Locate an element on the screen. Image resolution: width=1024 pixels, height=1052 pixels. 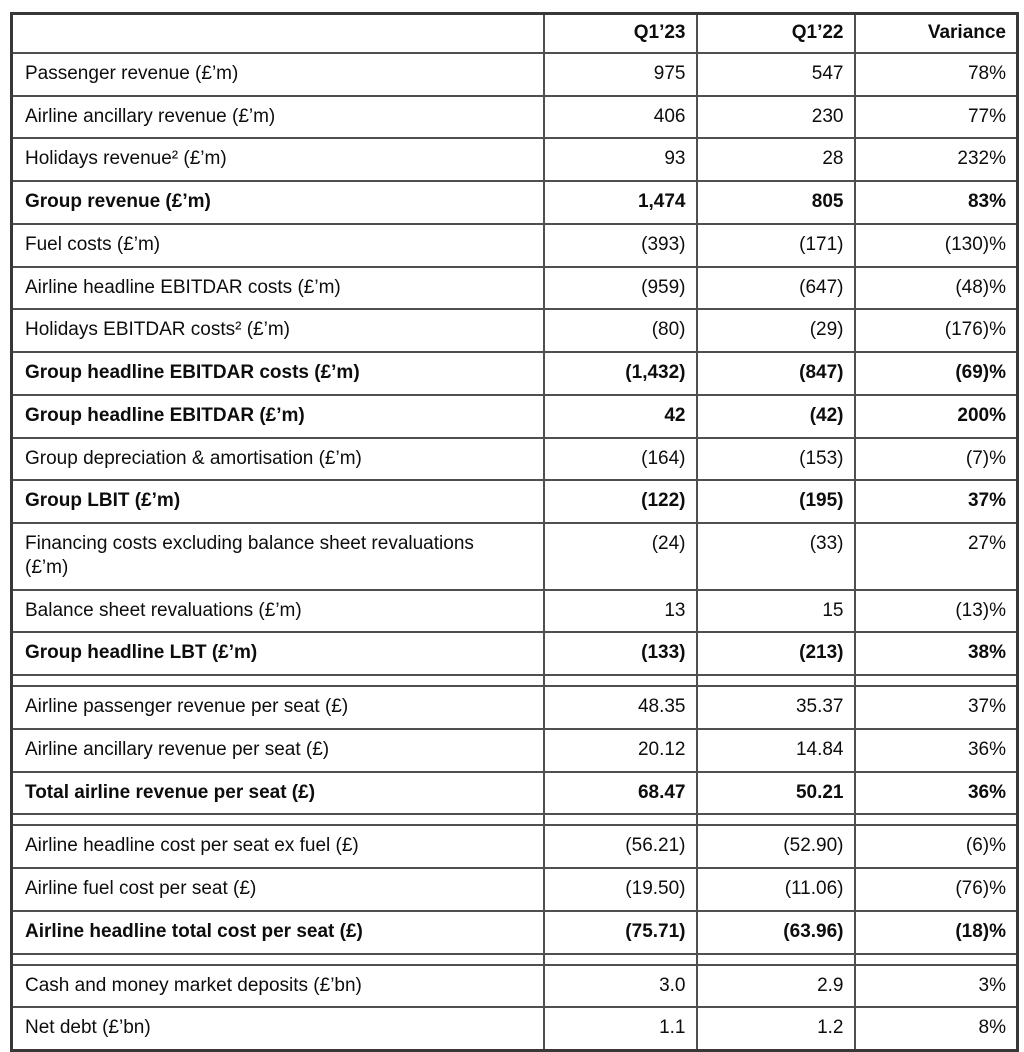
table-row: Holidays revenue² (£’m) 93 28 232% is located at coordinates (514, 159).